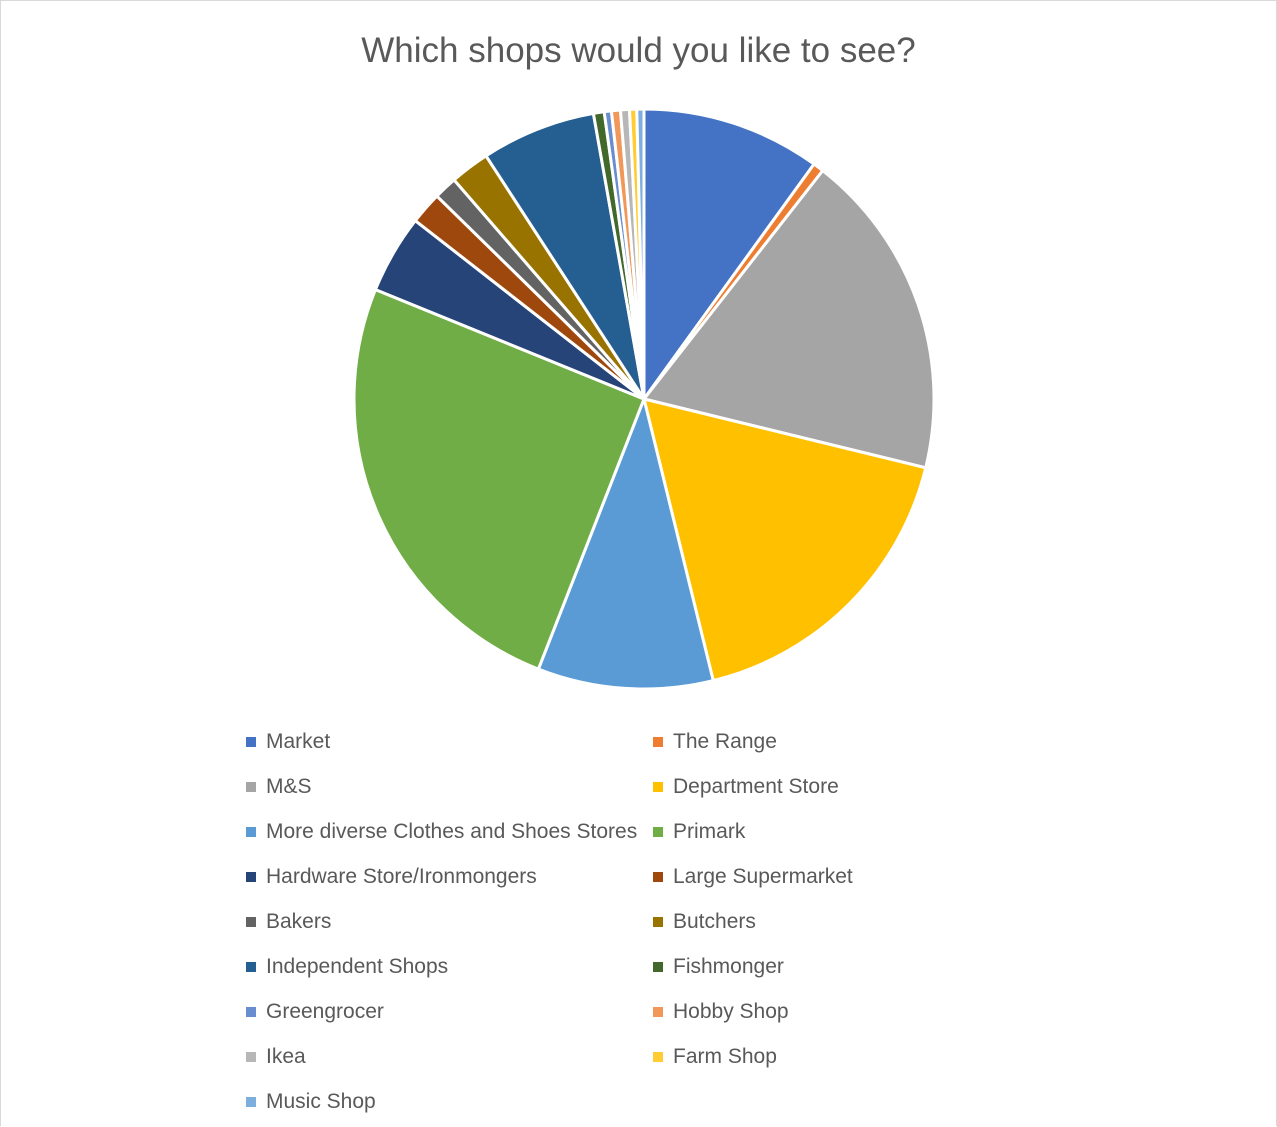 Image resolution: width=1277 pixels, height=1127 pixels. What do you see at coordinates (638, 50) in the screenshot?
I see `chart-title: Which shops would you like to see?` at bounding box center [638, 50].